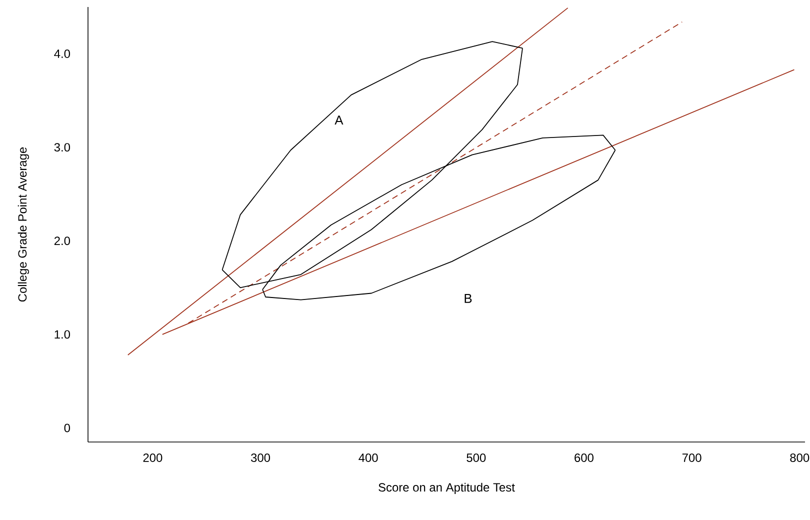 This screenshot has width=810, height=520. What do you see at coordinates (446, 488) in the screenshot?
I see `x-axis-title: Score on an Aptitude Test` at bounding box center [446, 488].